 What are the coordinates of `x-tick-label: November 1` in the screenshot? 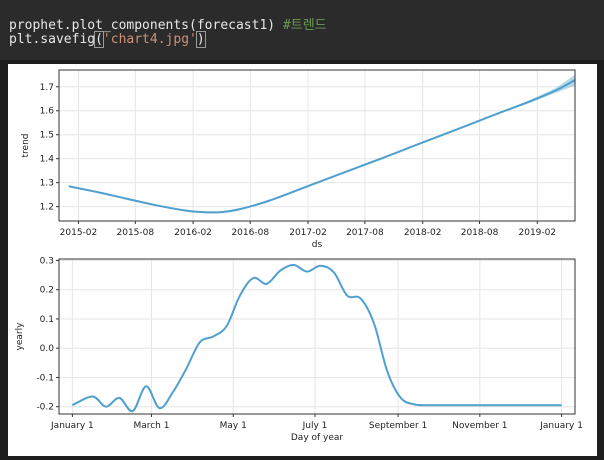 It's located at (479, 426).